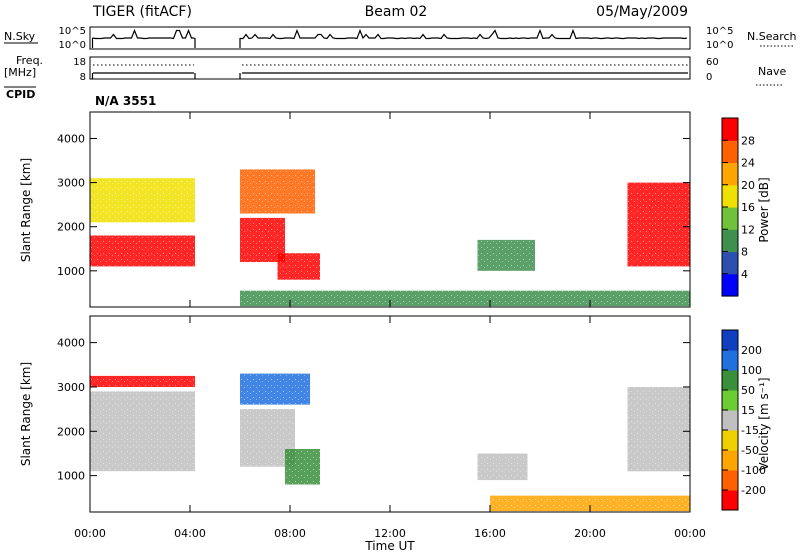 Image resolution: width=800 pixels, height=554 pixels. Describe the element at coordinates (744, 252) in the screenshot. I see `power-cbar-label-1: 8` at that location.